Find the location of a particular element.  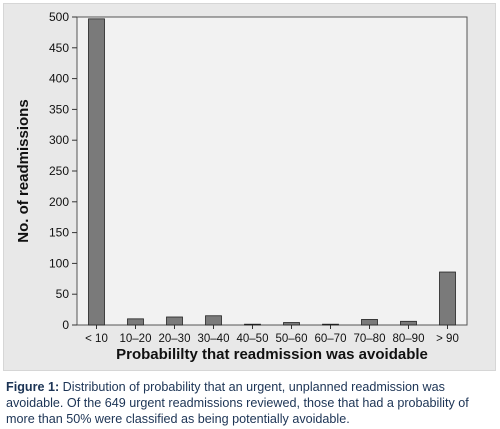

x-tick-label: 10–20 is located at coordinates (136, 339).